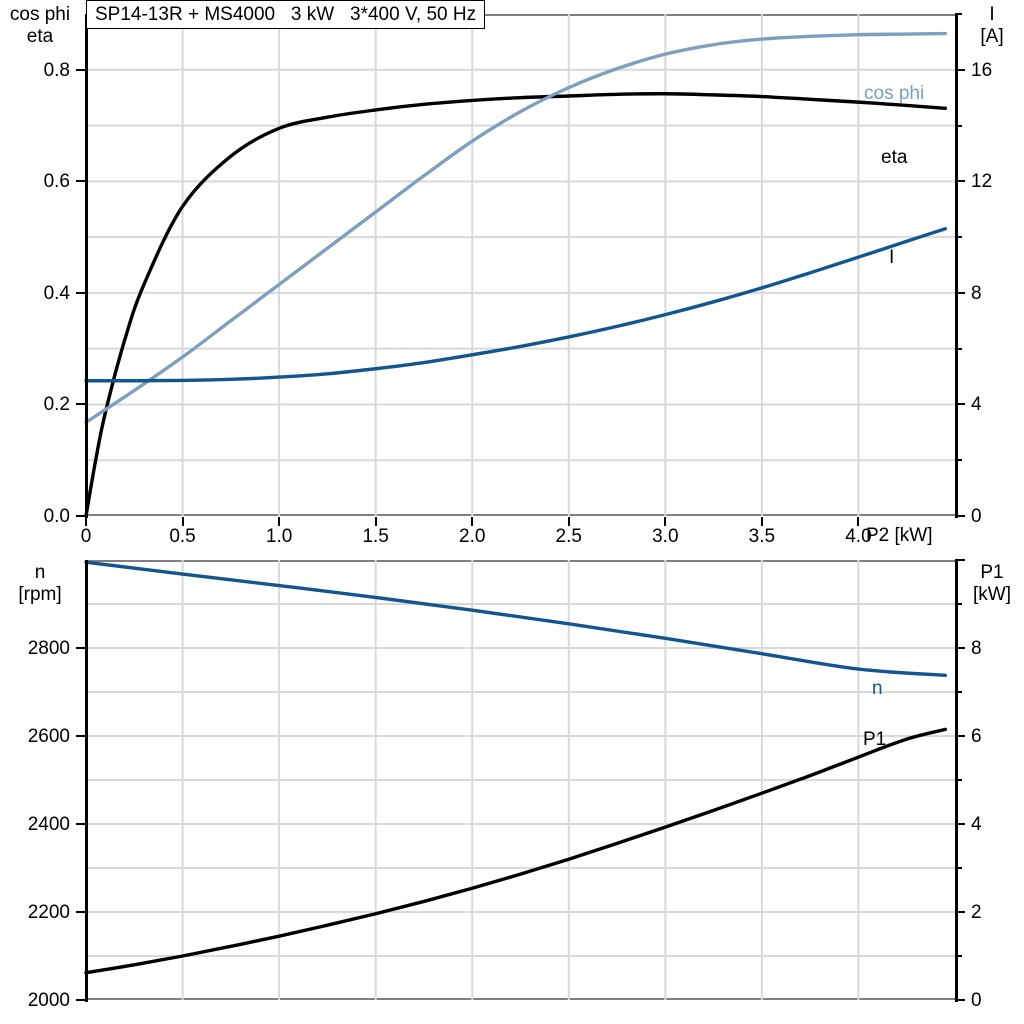 This screenshot has height=1024, width=1024. Describe the element at coordinates (40, 14) in the screenshot. I see `top-left-axis-title-line1: cos phi` at that location.